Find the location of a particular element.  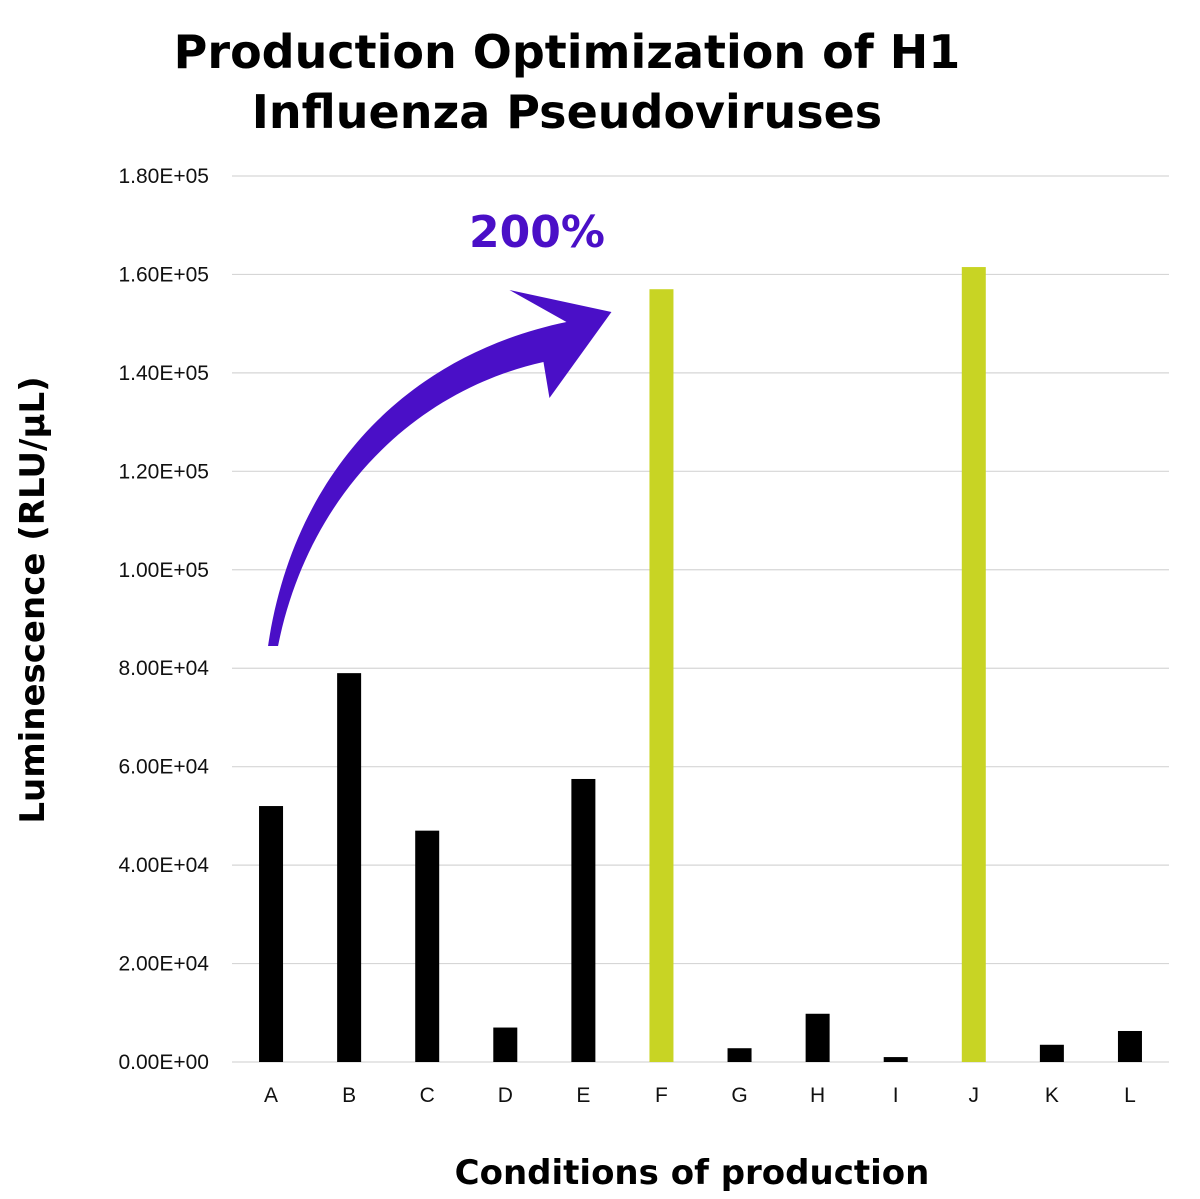

y-tick-label: 1.00E+05 is located at coordinates (163, 570).